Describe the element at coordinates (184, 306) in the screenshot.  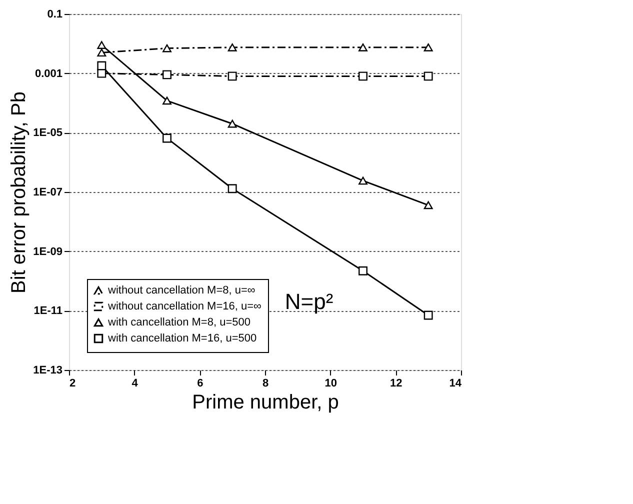
I see `legend-label: without cancellation M=16, u=∞` at that location.